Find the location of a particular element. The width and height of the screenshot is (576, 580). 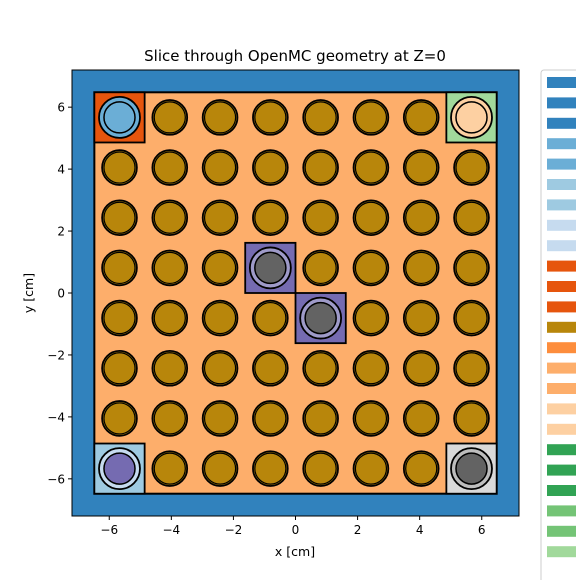

x-tick-label: −2 is located at coordinates (234, 530).